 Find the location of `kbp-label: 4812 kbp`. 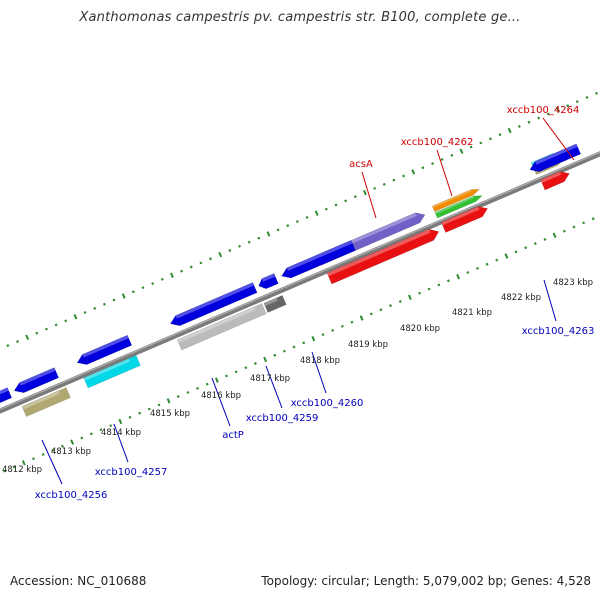

kbp-label: 4812 kbp is located at coordinates (22, 470).